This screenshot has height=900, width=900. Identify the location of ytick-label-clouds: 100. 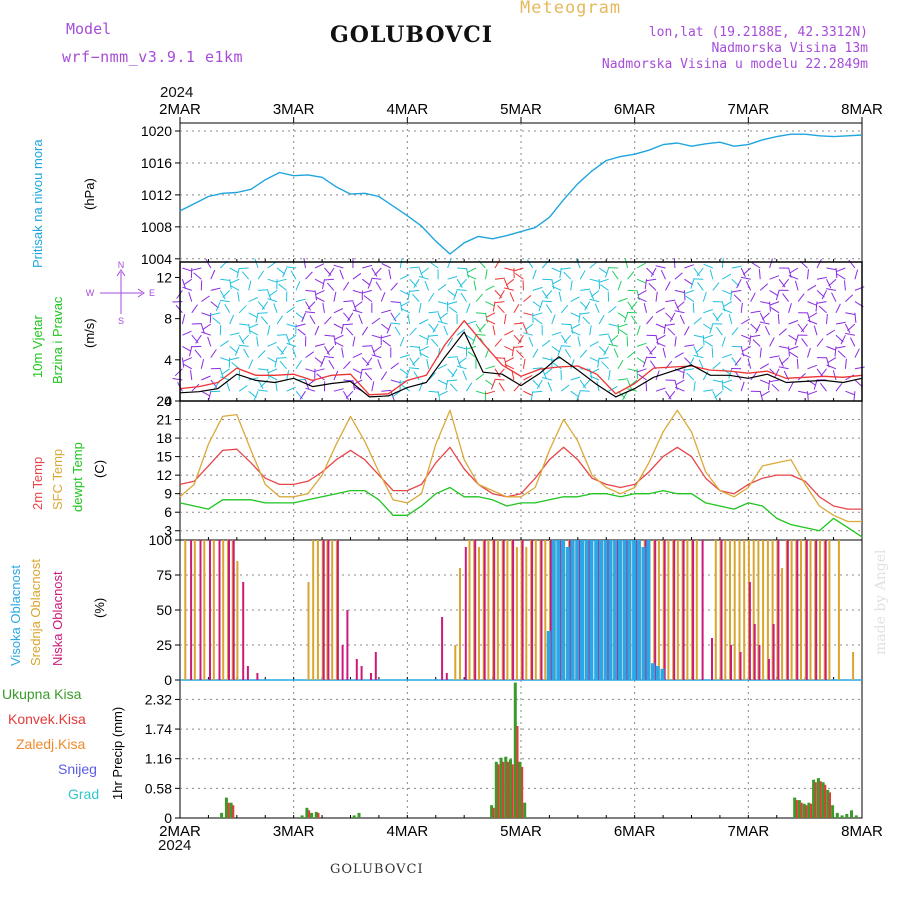
(161, 540).